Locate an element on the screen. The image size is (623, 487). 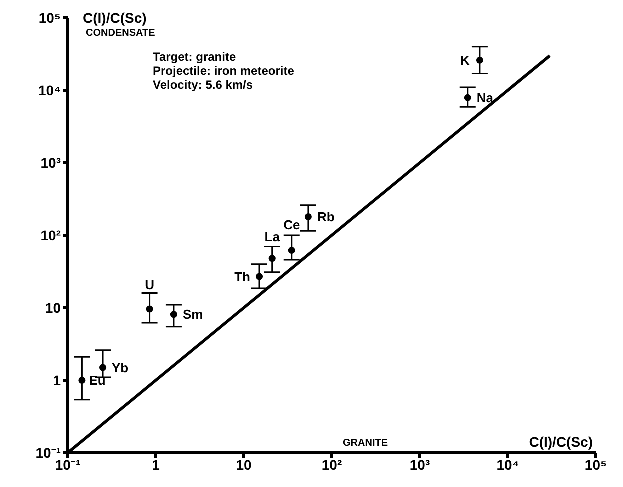
x-tick-label: 10⁴ is located at coordinates (508, 464).